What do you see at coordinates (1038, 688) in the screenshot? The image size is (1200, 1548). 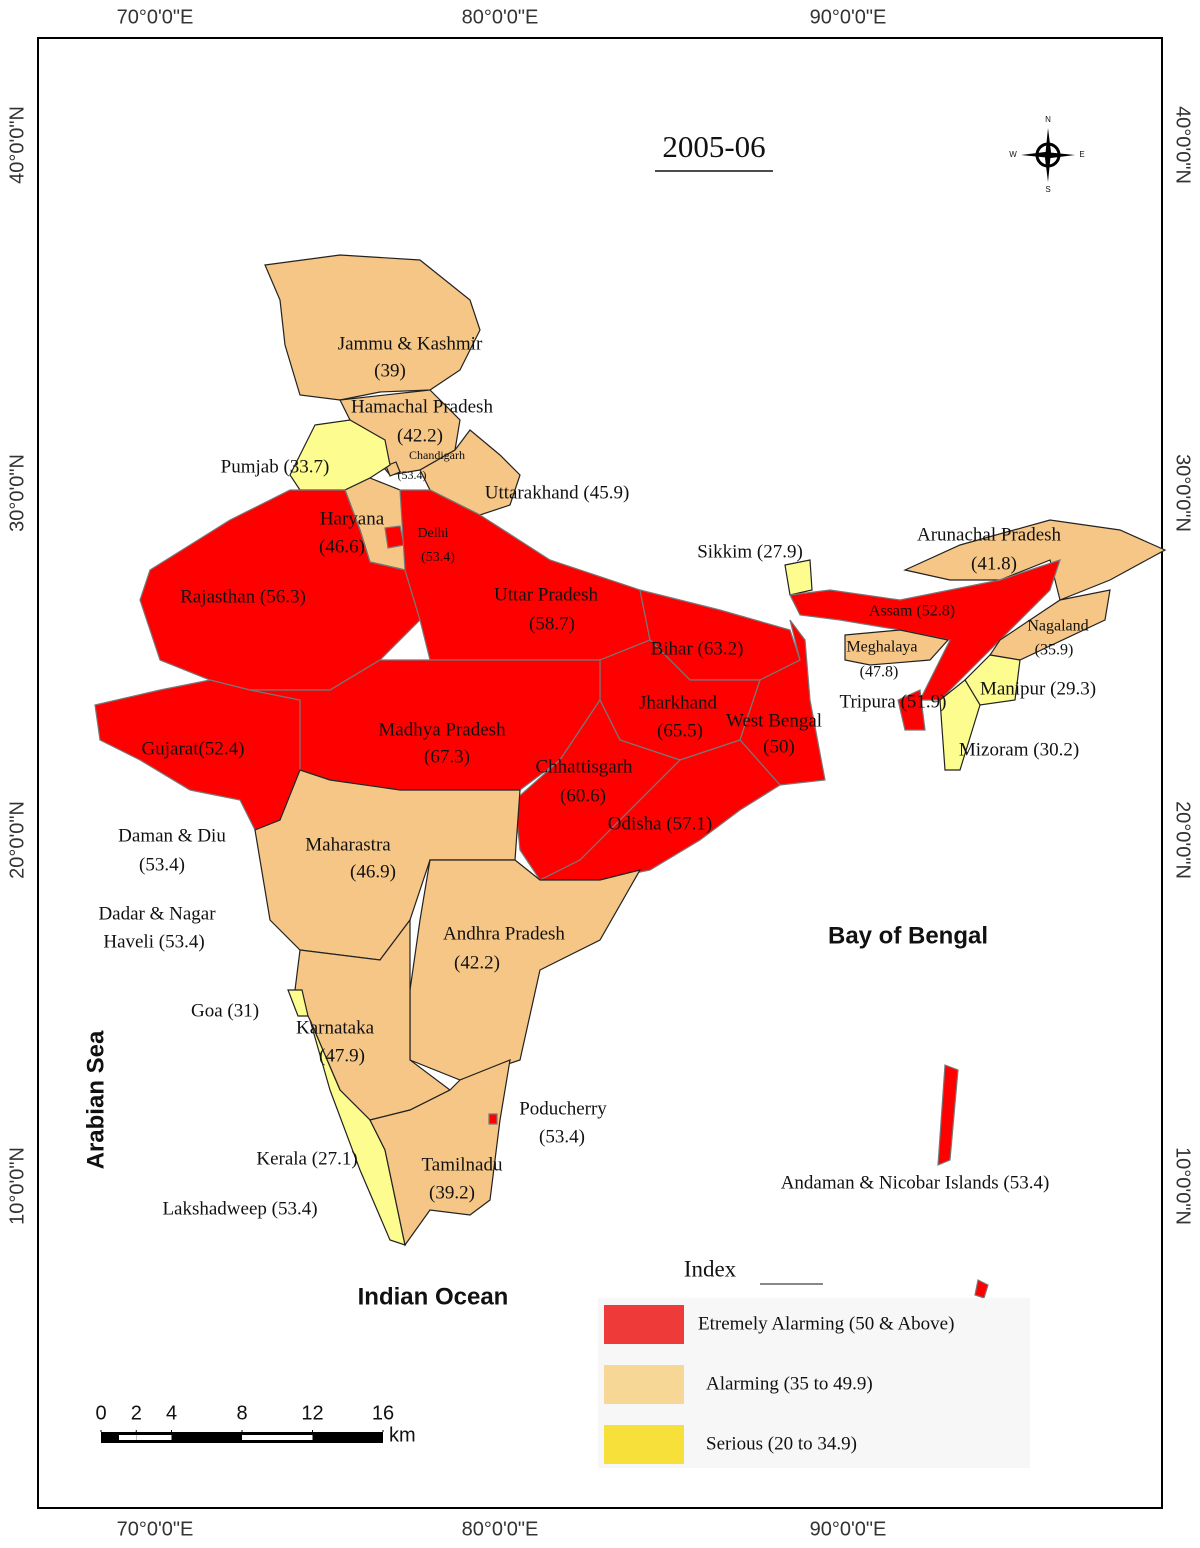 I see `state-label: Manipur (29.3)` at bounding box center [1038, 688].